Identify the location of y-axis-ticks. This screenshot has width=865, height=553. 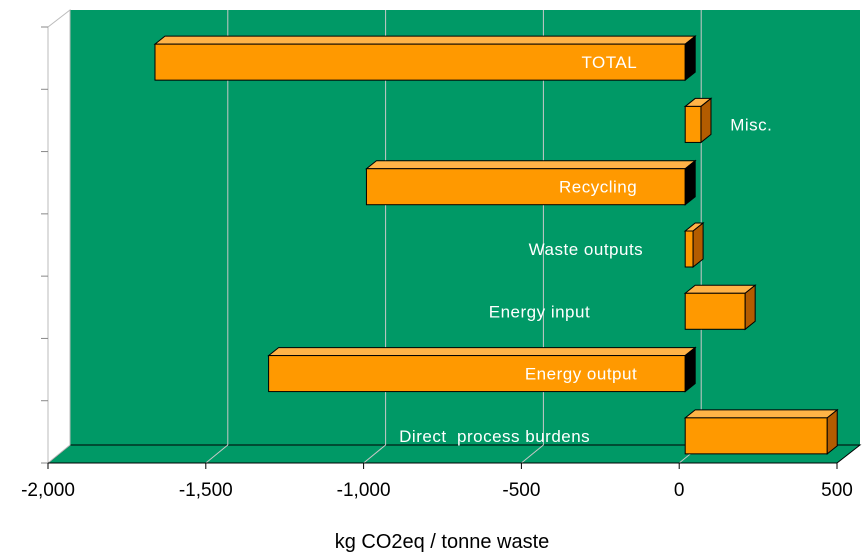
(44, 245).